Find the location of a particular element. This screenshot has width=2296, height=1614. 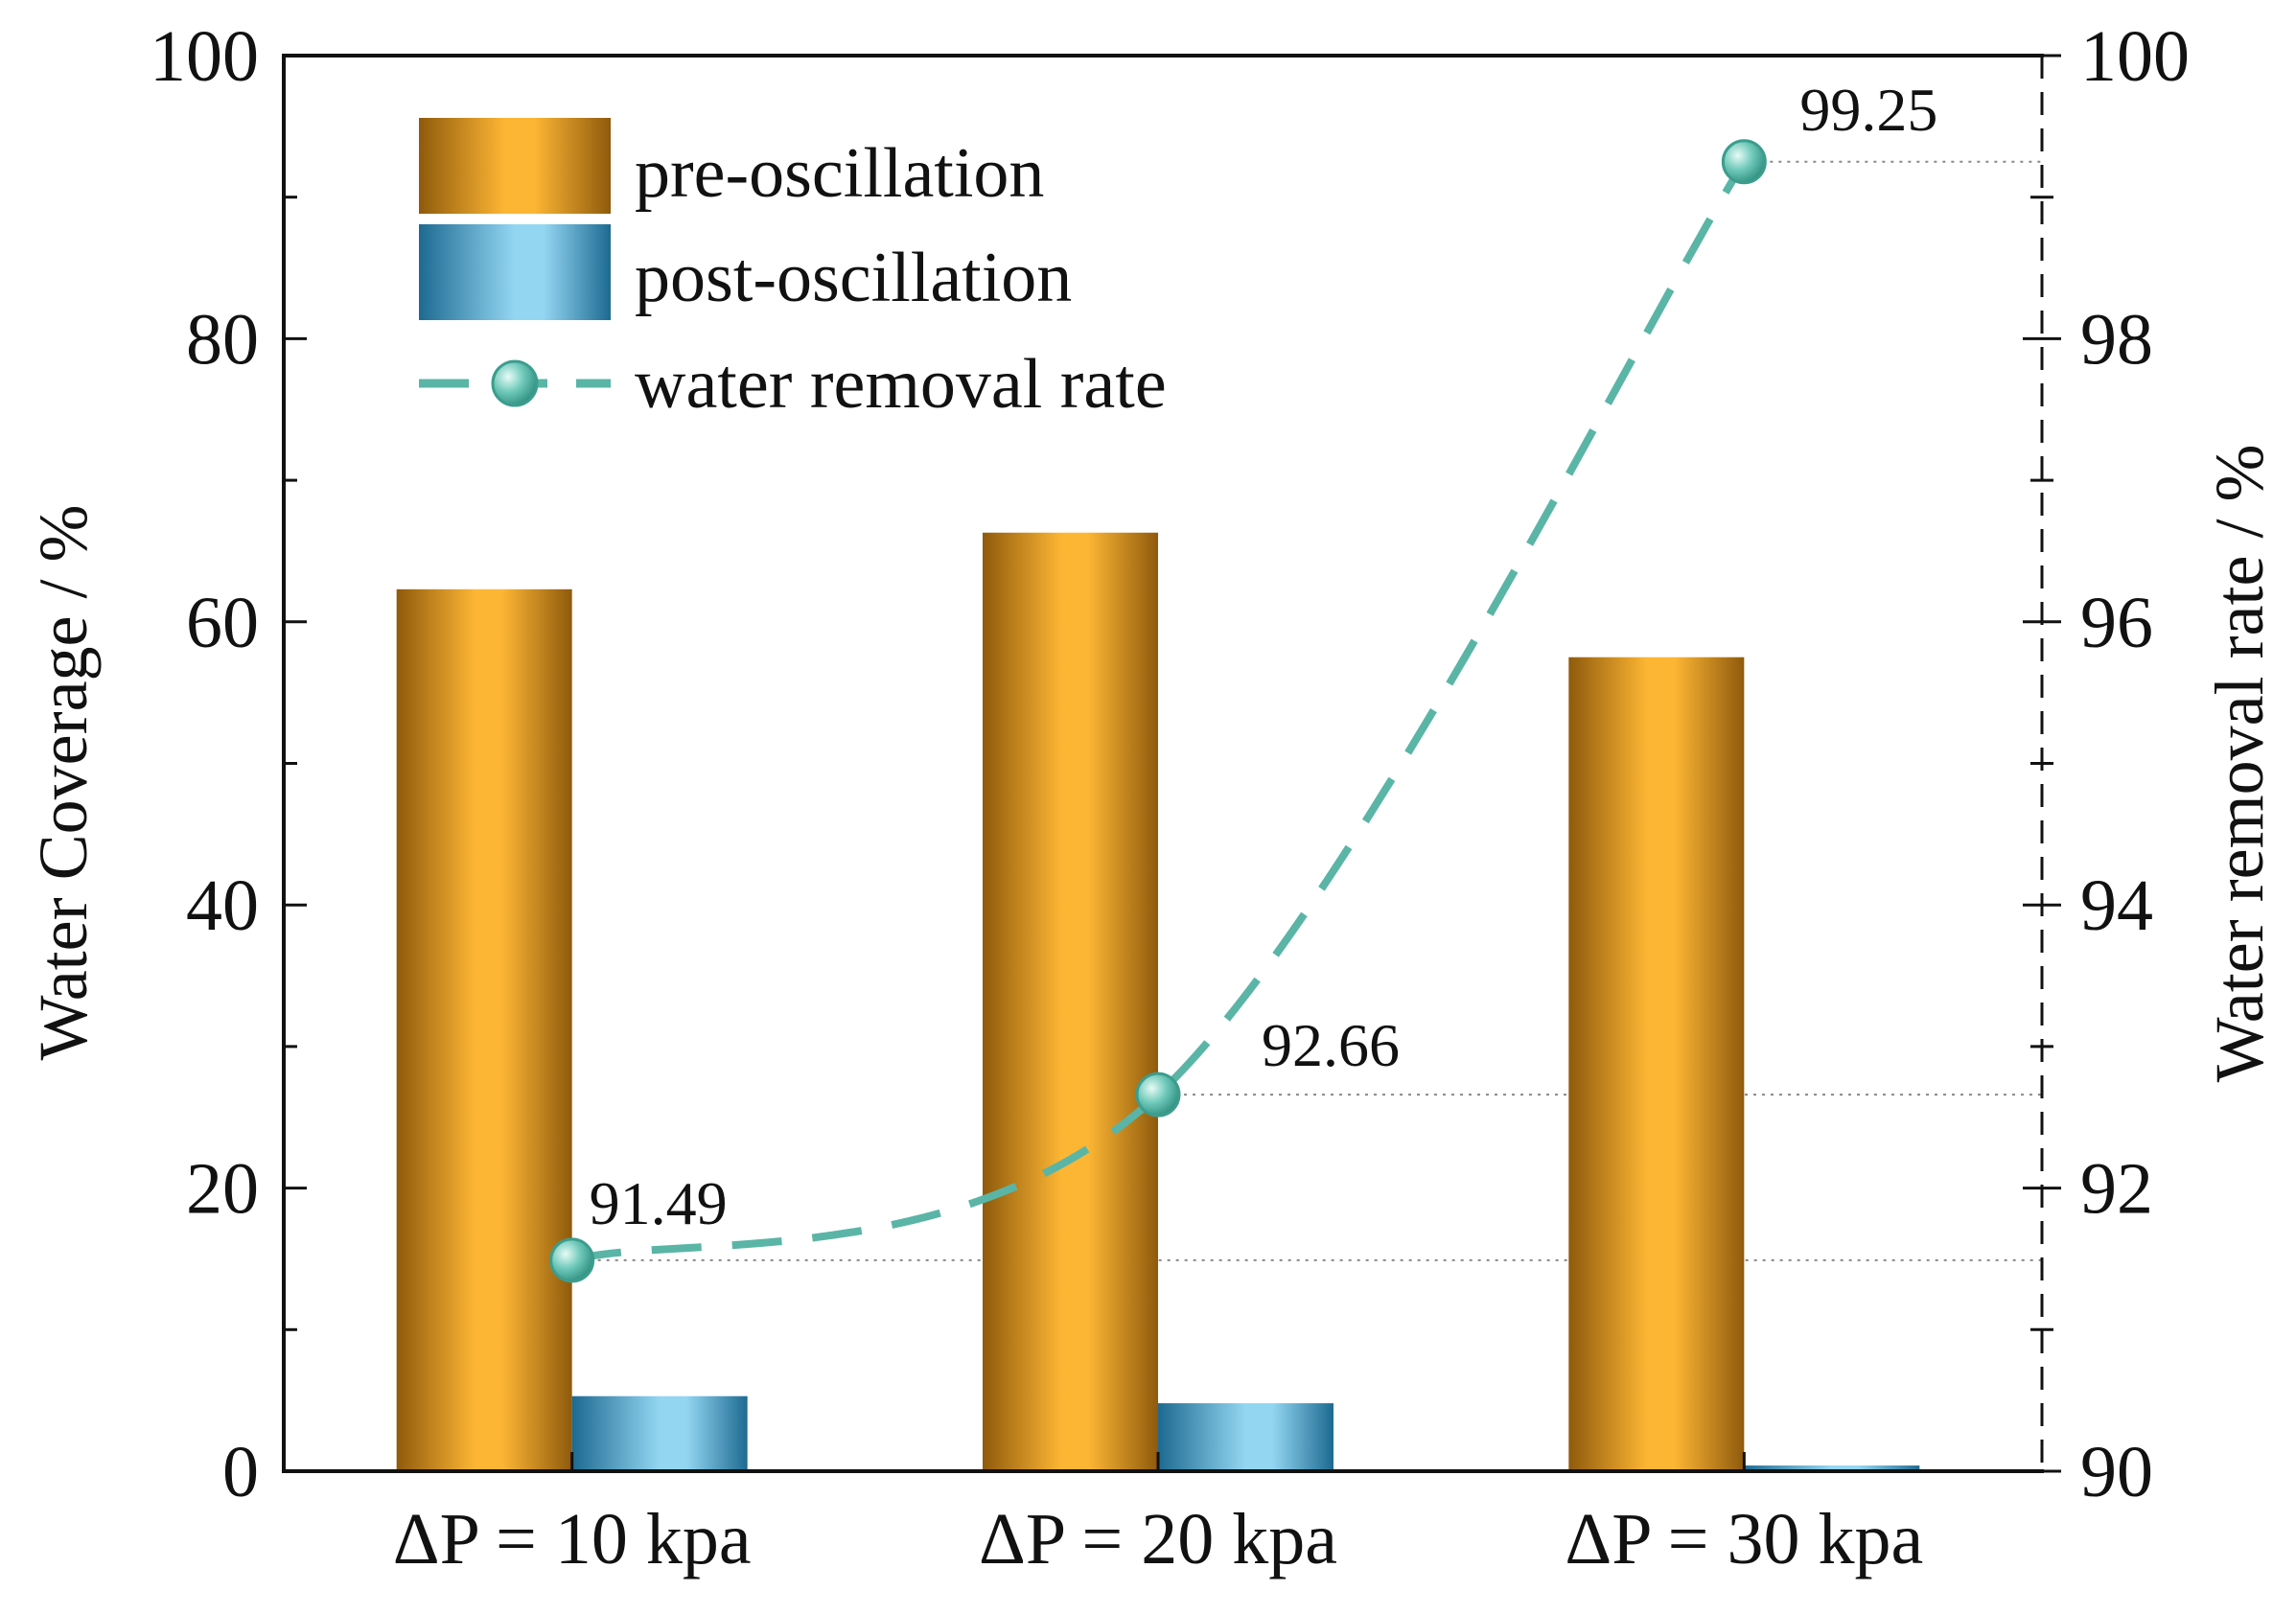

y2-axis-title: Water removal rate / % is located at coordinates (2239, 764).